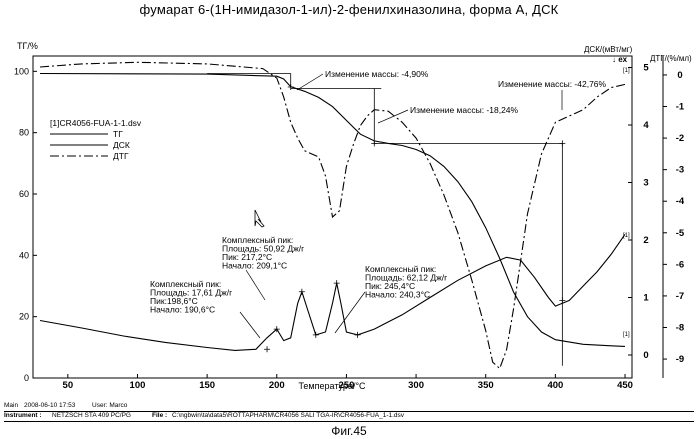 The width and height of the screenshot is (698, 439). What do you see at coordinates (257, 240) in the screenshot?
I see `complex-peak-2-label: Комплексный пик:` at bounding box center [257, 240].